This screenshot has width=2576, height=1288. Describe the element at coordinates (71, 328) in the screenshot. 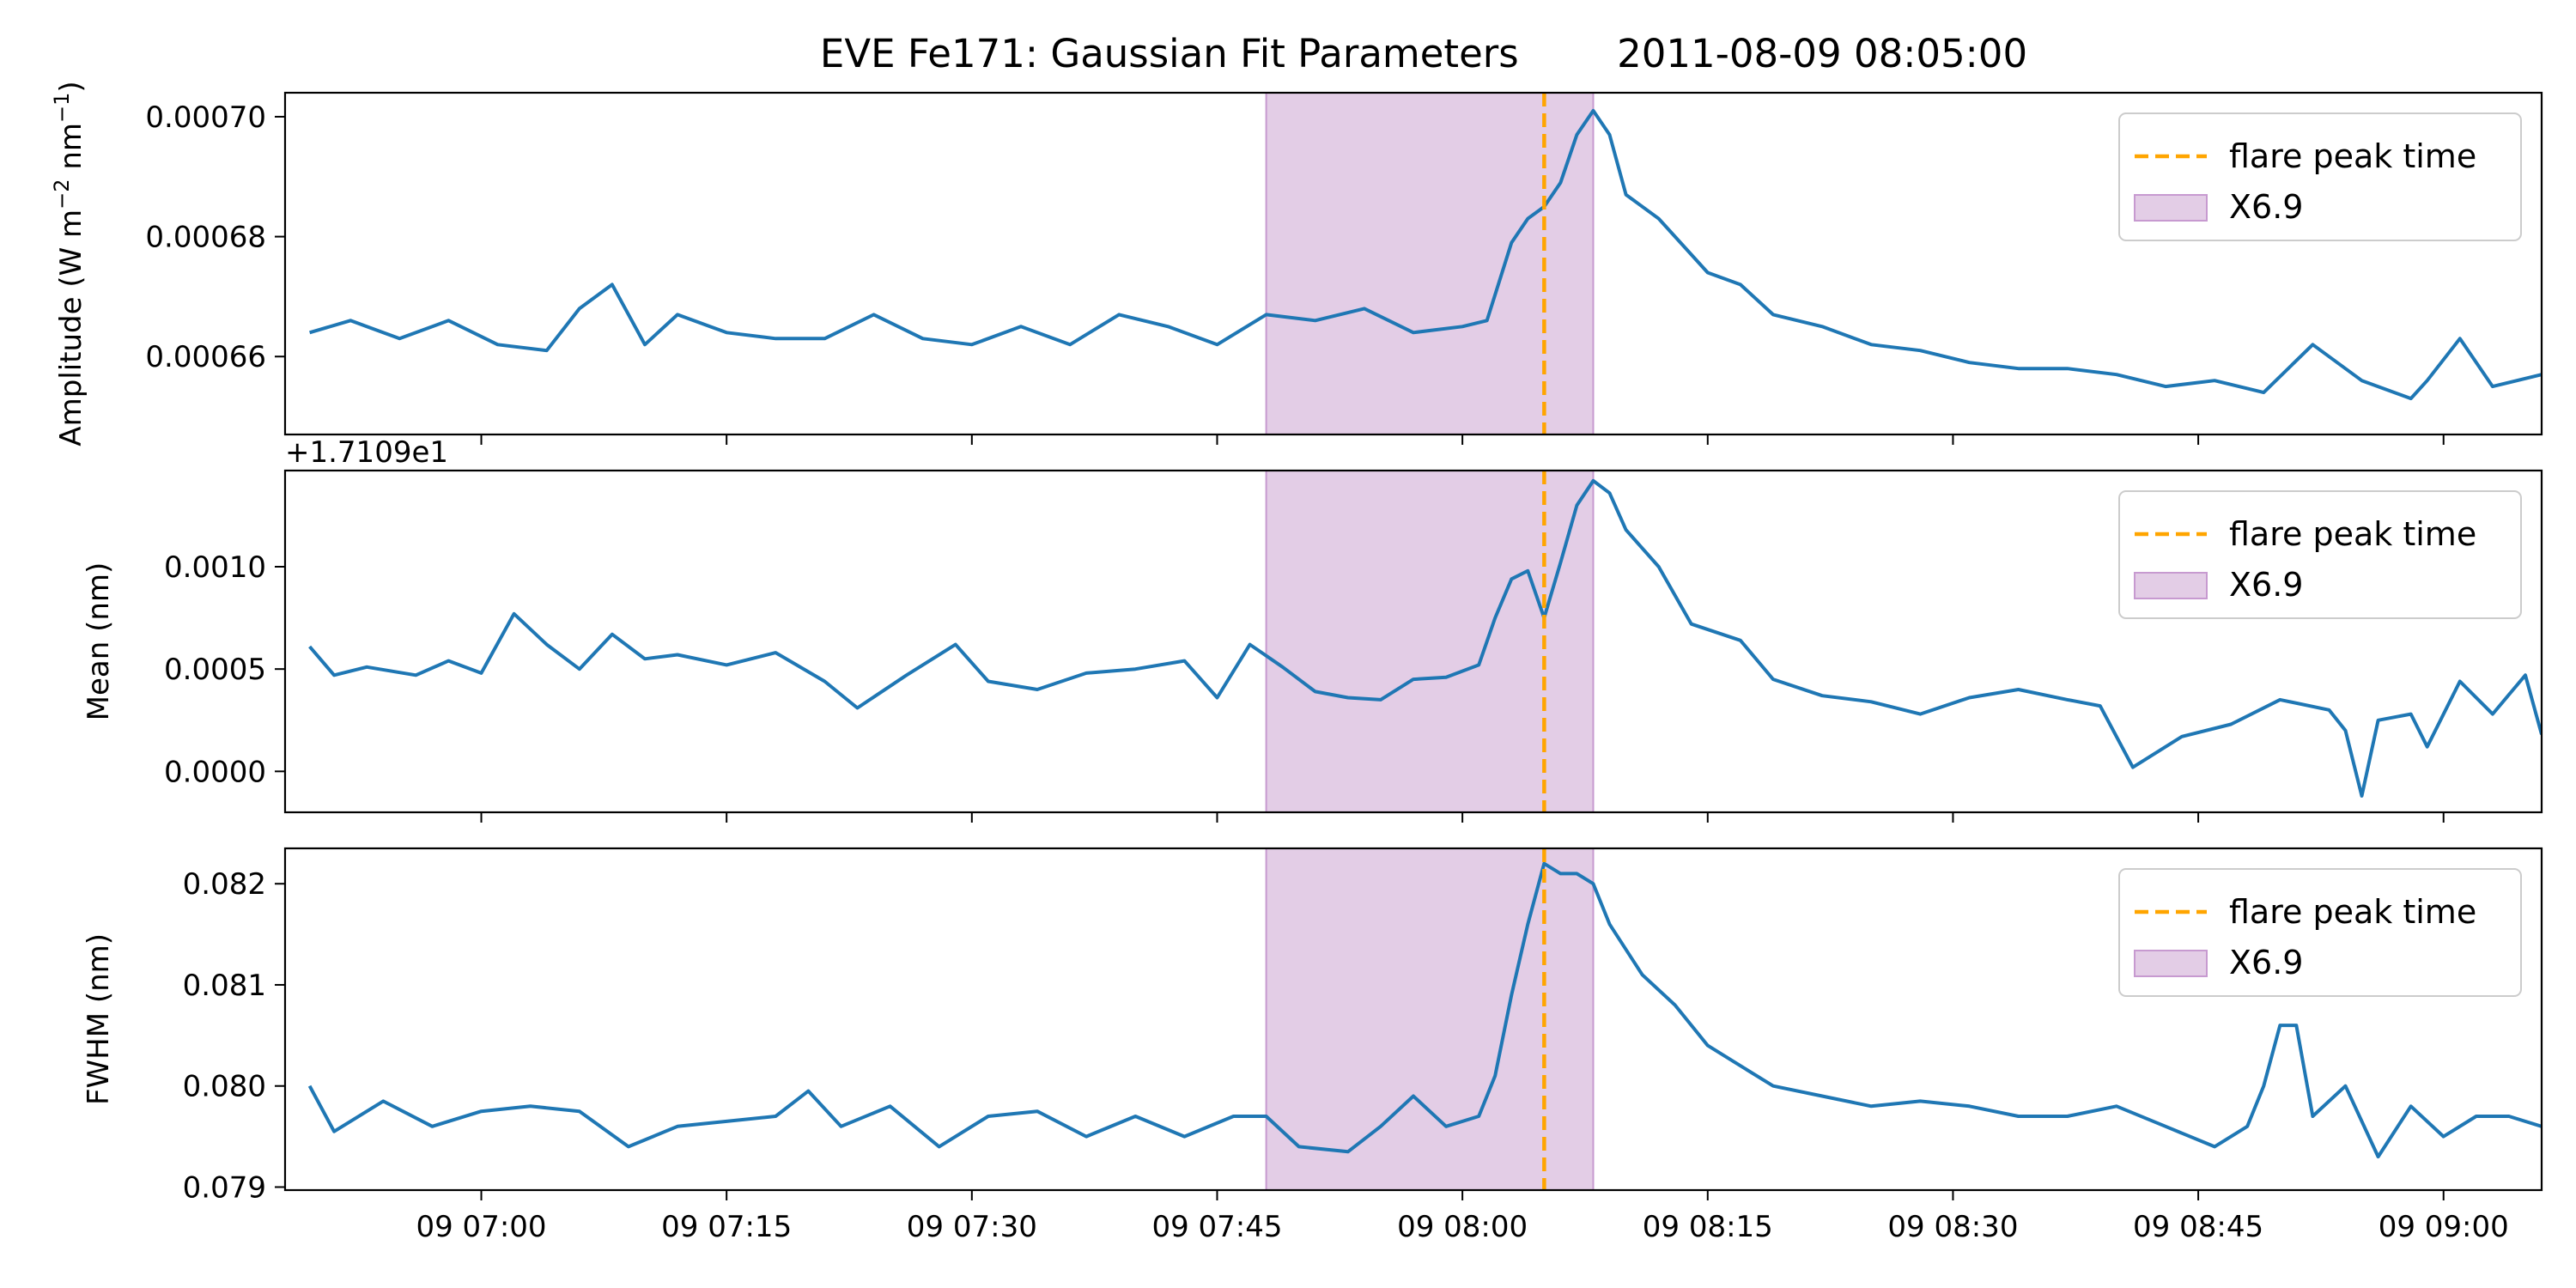

I see `y-axis-title-part: Amplitude (W m` at that location.